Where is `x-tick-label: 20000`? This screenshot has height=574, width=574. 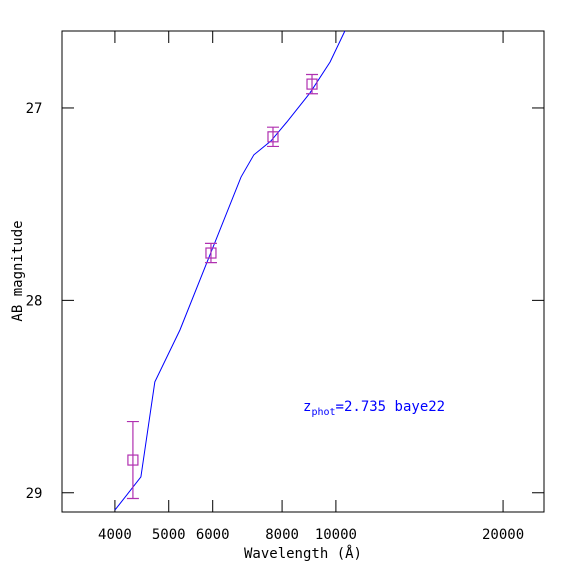 x-tick-label: 20000 is located at coordinates (503, 535).